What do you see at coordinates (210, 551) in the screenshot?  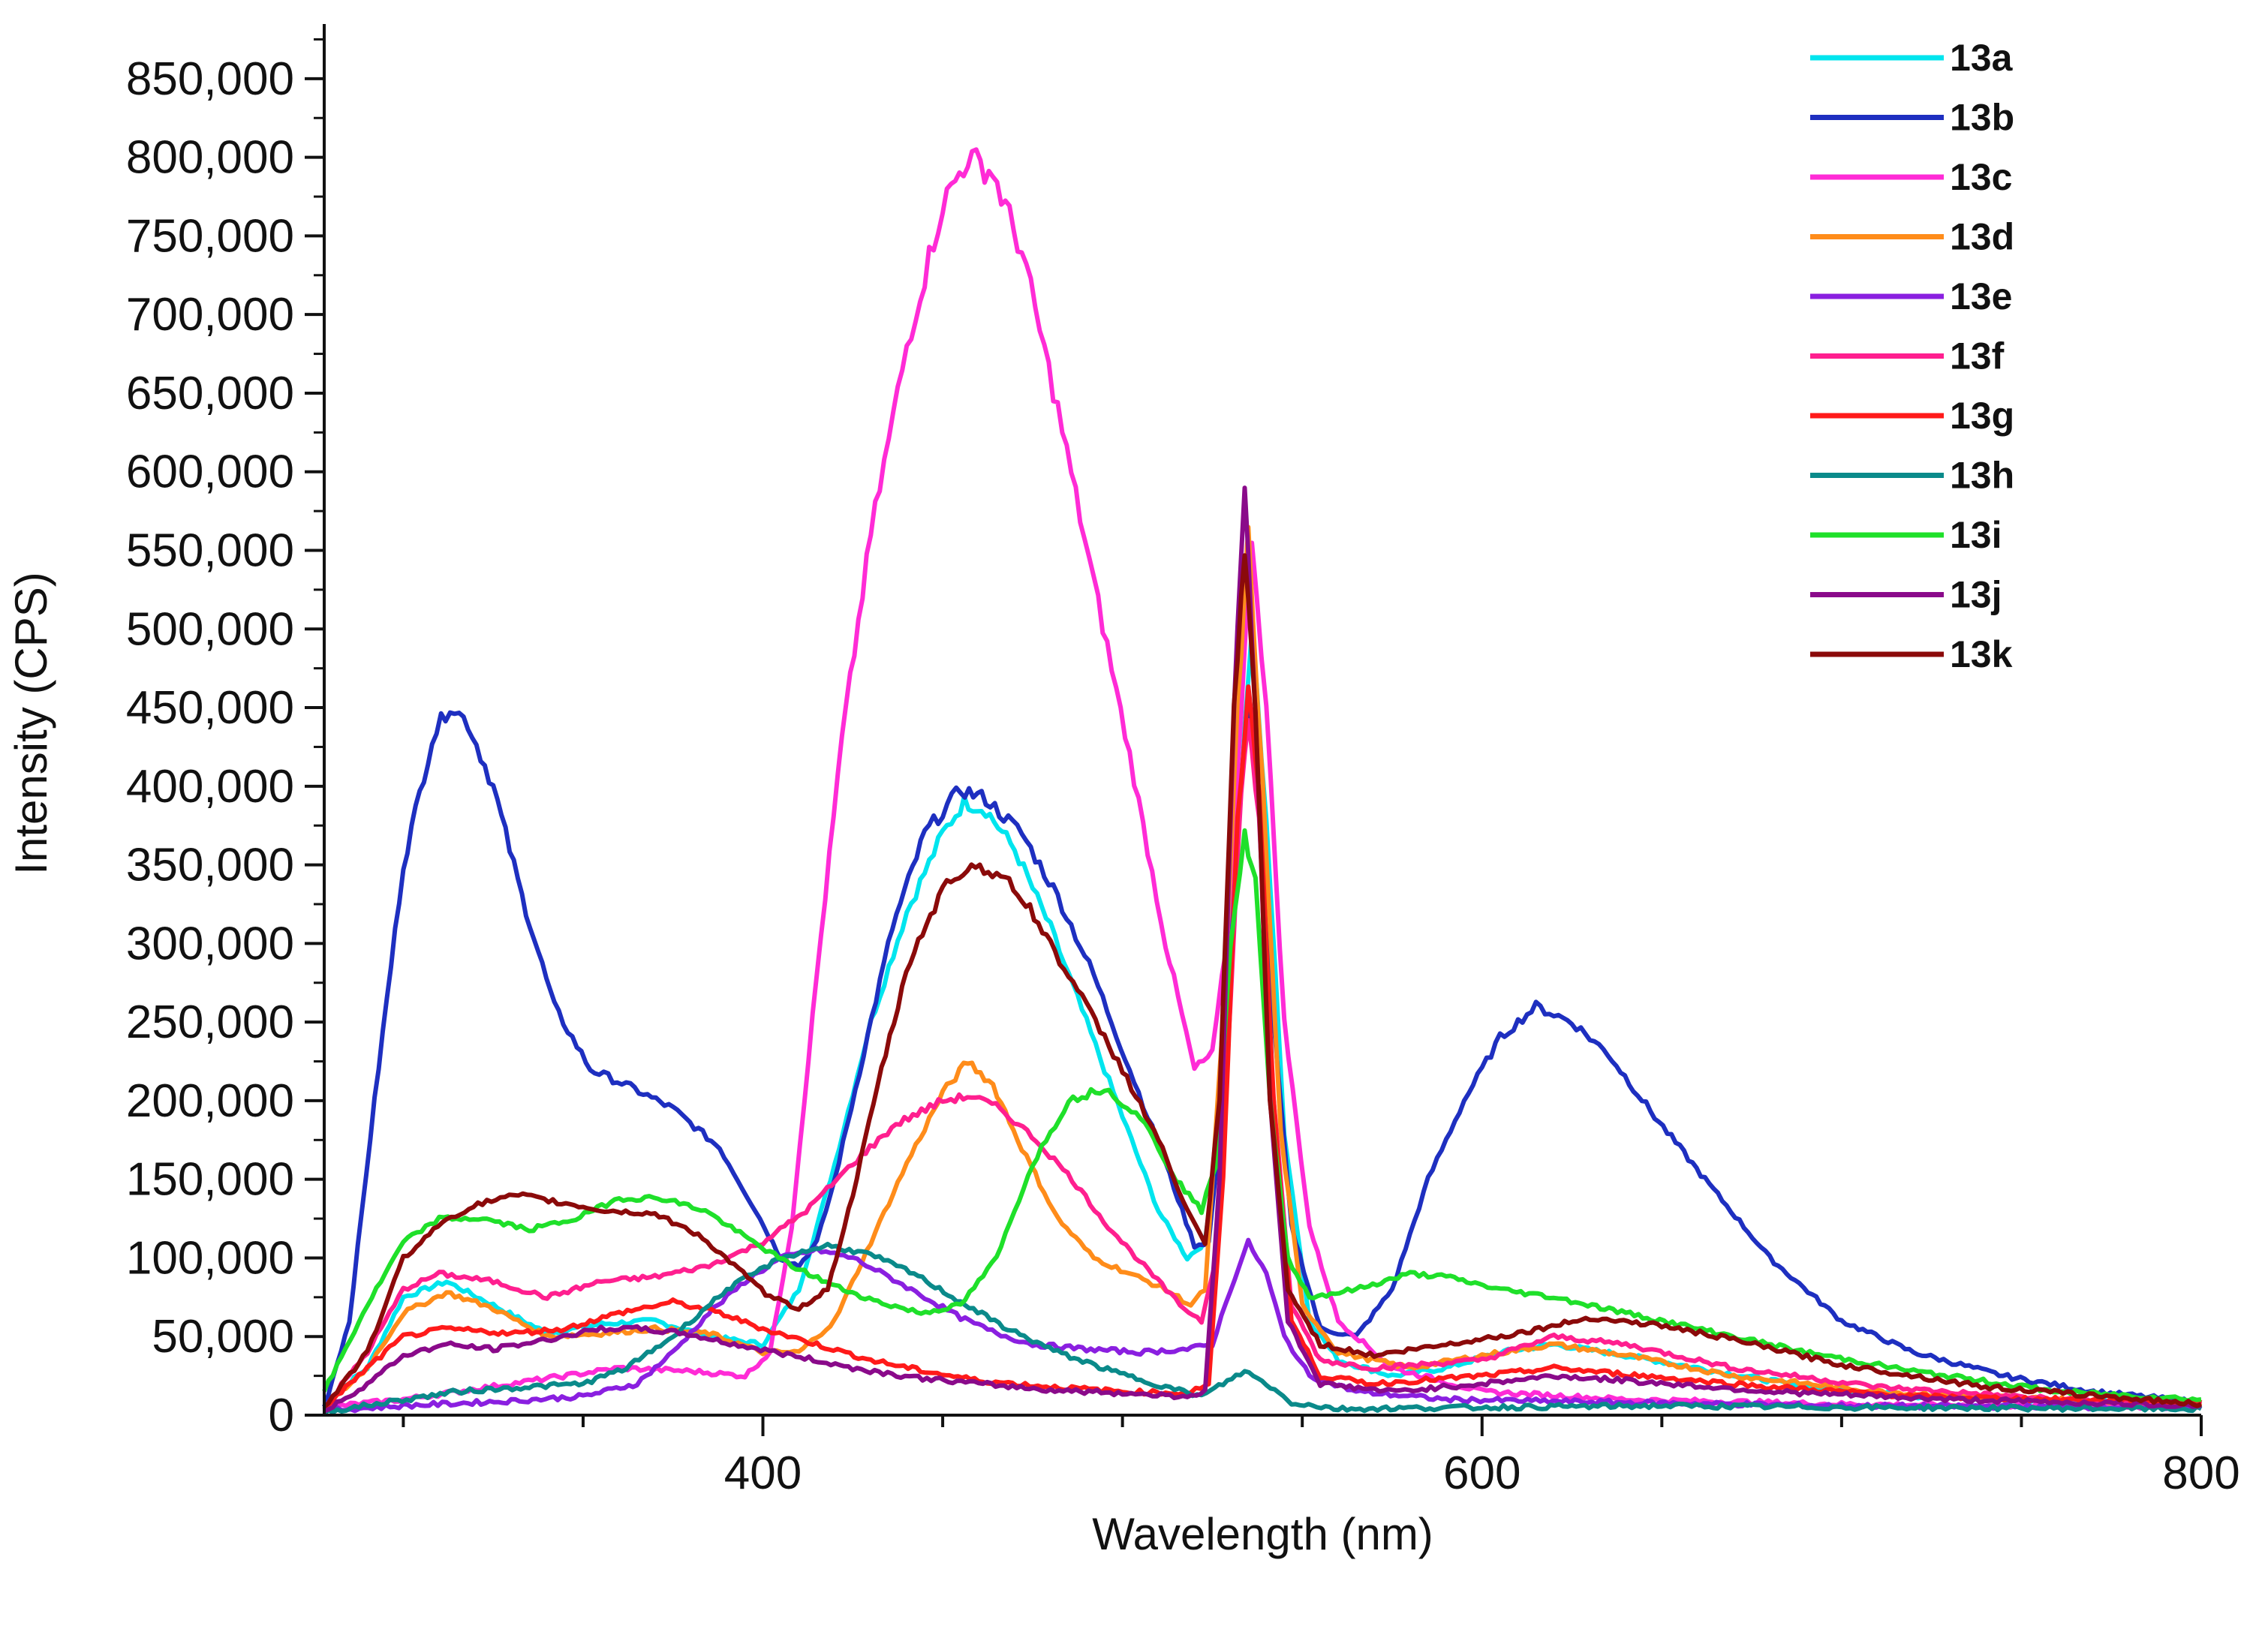 I see `y-tick-label: 550,000` at bounding box center [210, 551].